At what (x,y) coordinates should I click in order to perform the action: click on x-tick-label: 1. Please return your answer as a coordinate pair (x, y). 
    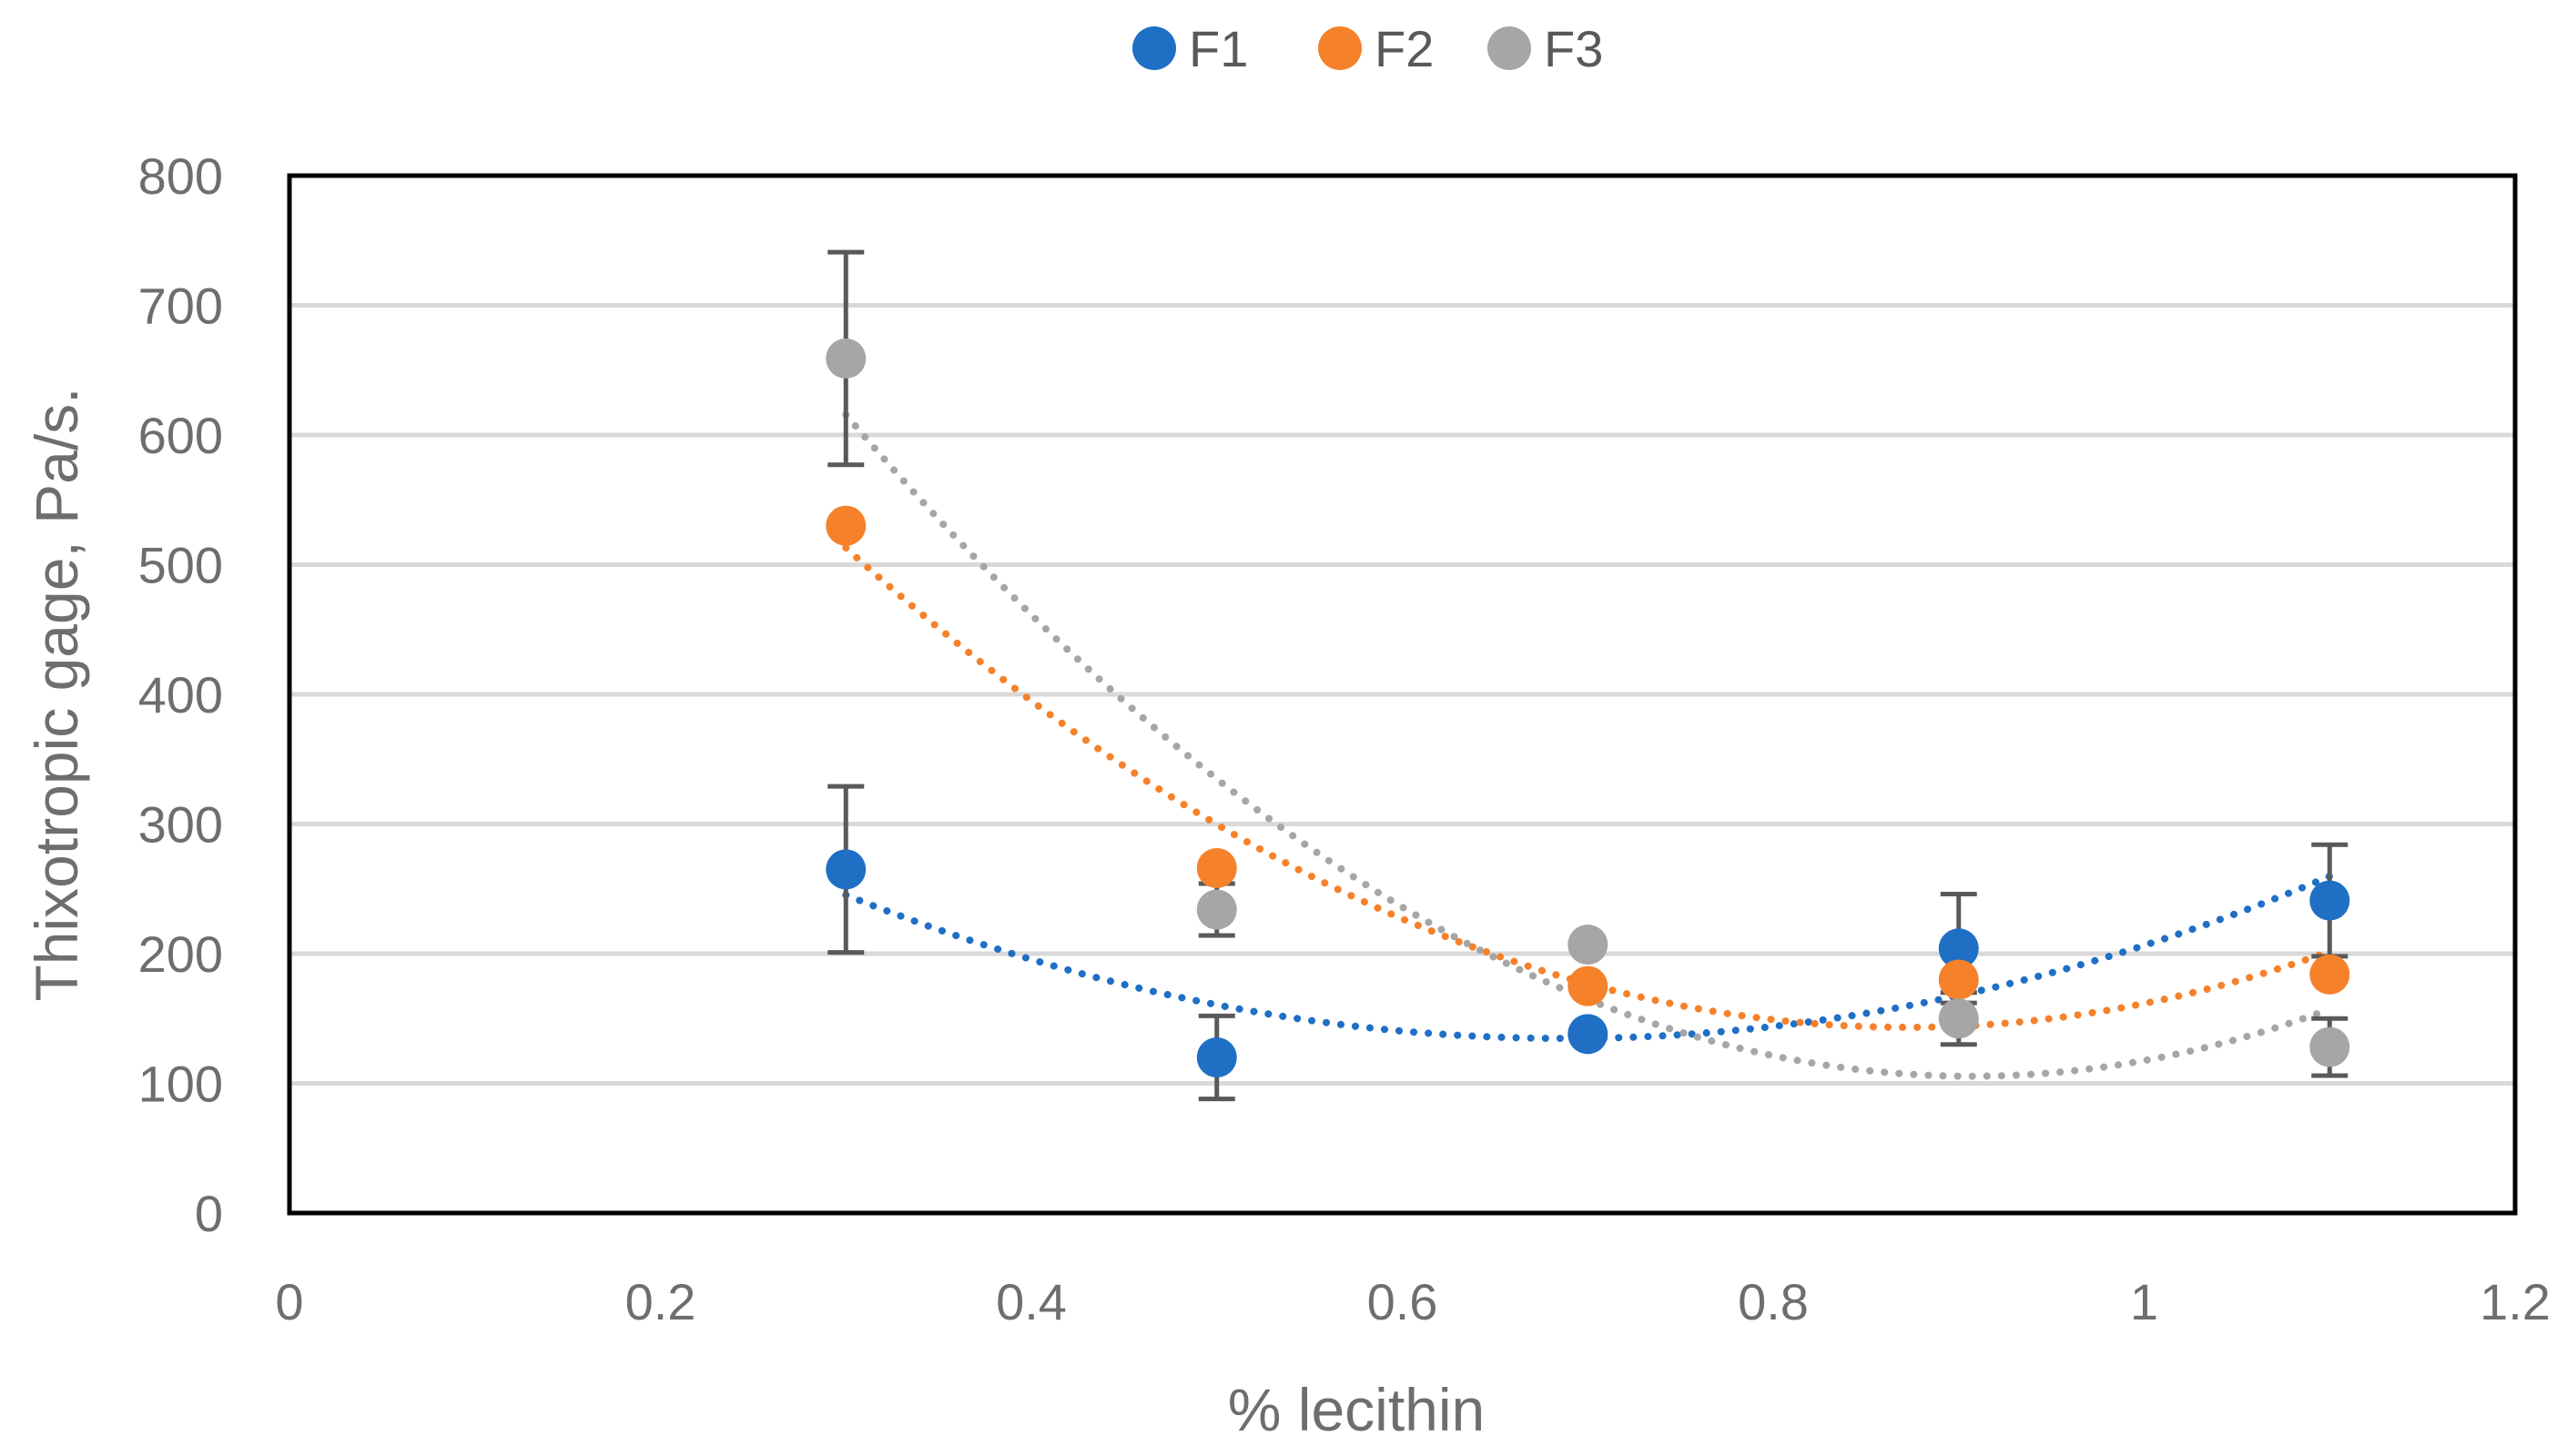
    Looking at the image, I should click on (2144, 1302).